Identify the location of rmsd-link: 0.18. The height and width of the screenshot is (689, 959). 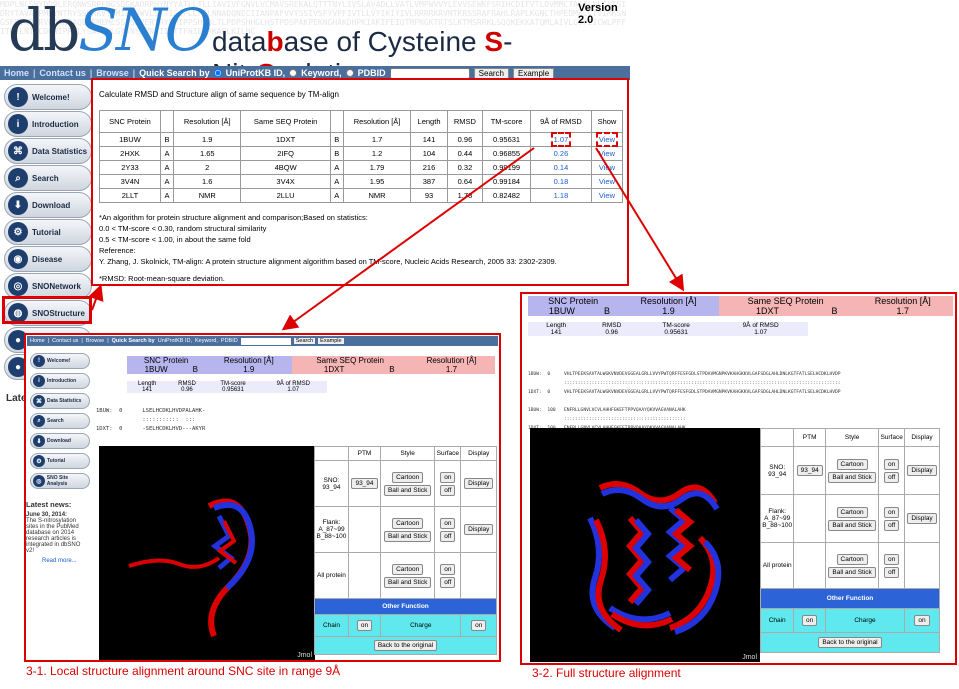
(560, 181).